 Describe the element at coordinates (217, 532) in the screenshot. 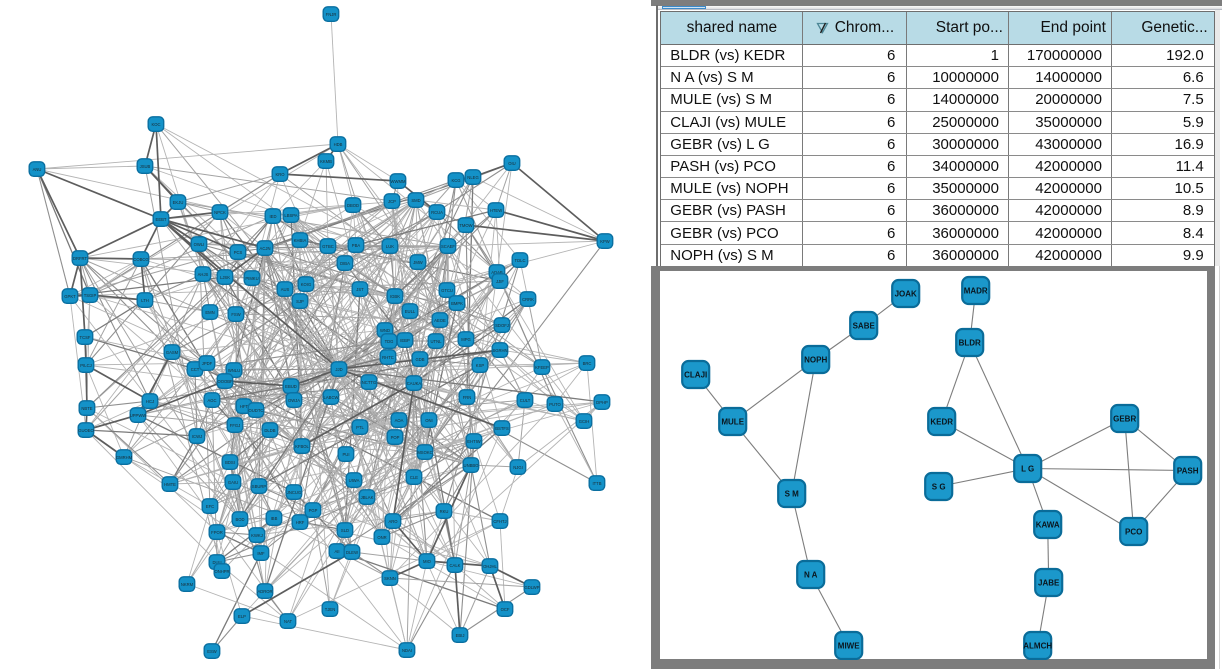

I see `svg-text: FPOR` at that location.